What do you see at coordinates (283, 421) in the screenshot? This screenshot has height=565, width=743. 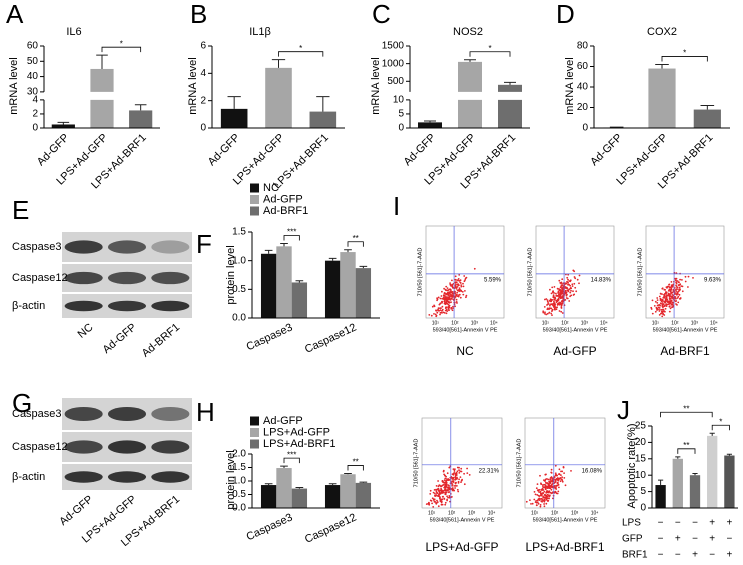 I see `legend-label: Ad-GFP` at bounding box center [283, 421].